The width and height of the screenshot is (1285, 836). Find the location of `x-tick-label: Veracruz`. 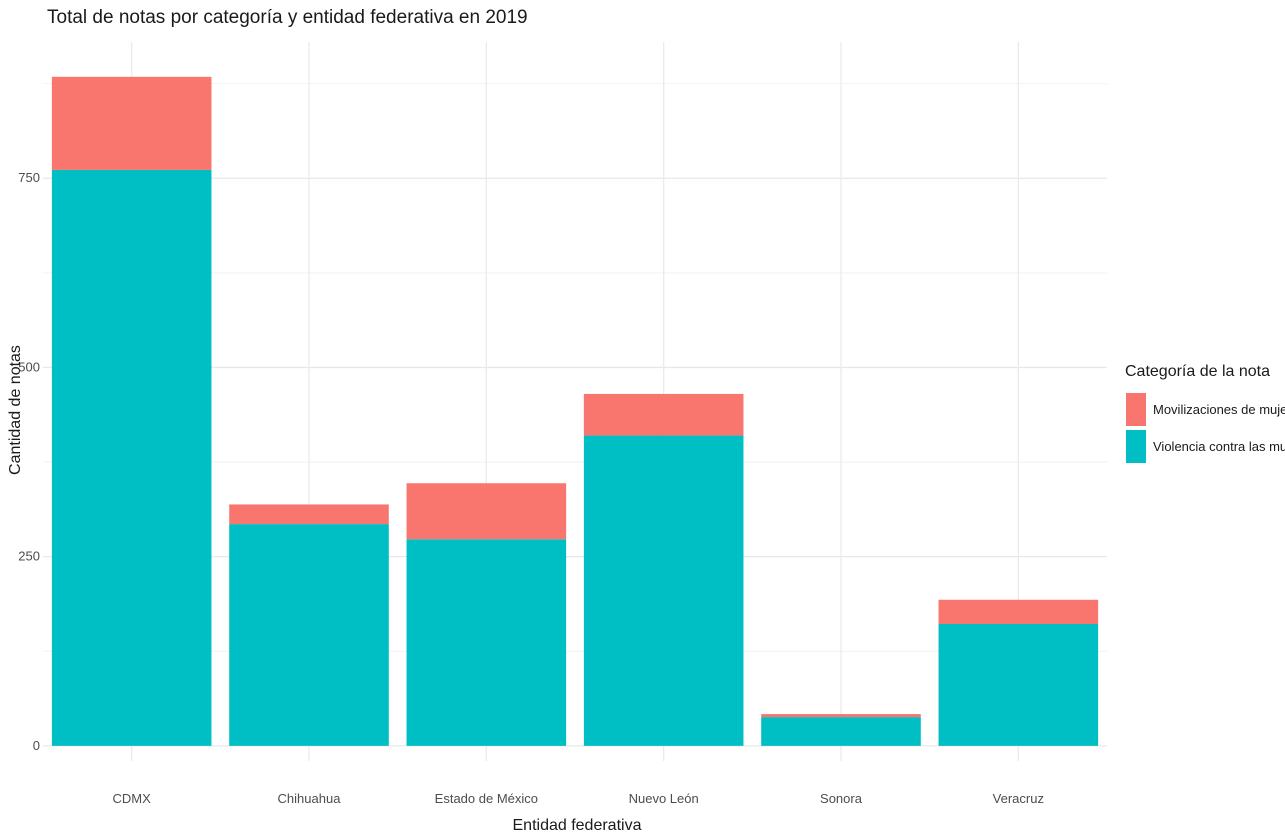

x-tick-label: Veracruz is located at coordinates (1018, 798).